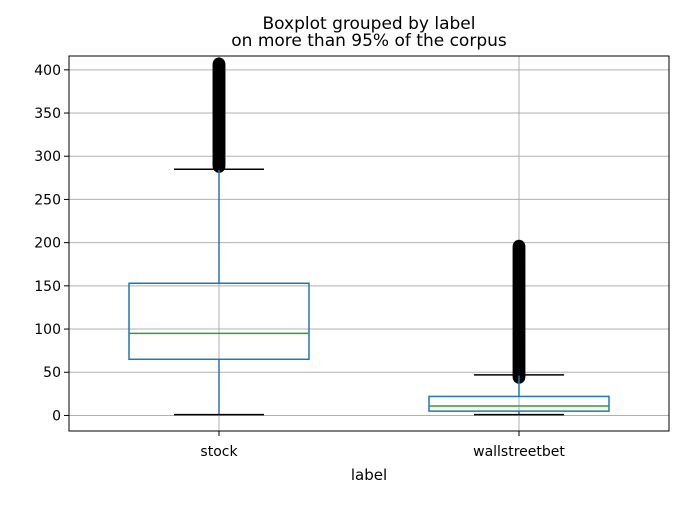 Image resolution: width=694 pixels, height=506 pixels. Describe the element at coordinates (47, 114) in the screenshot. I see `y-tick-label: 350` at that location.